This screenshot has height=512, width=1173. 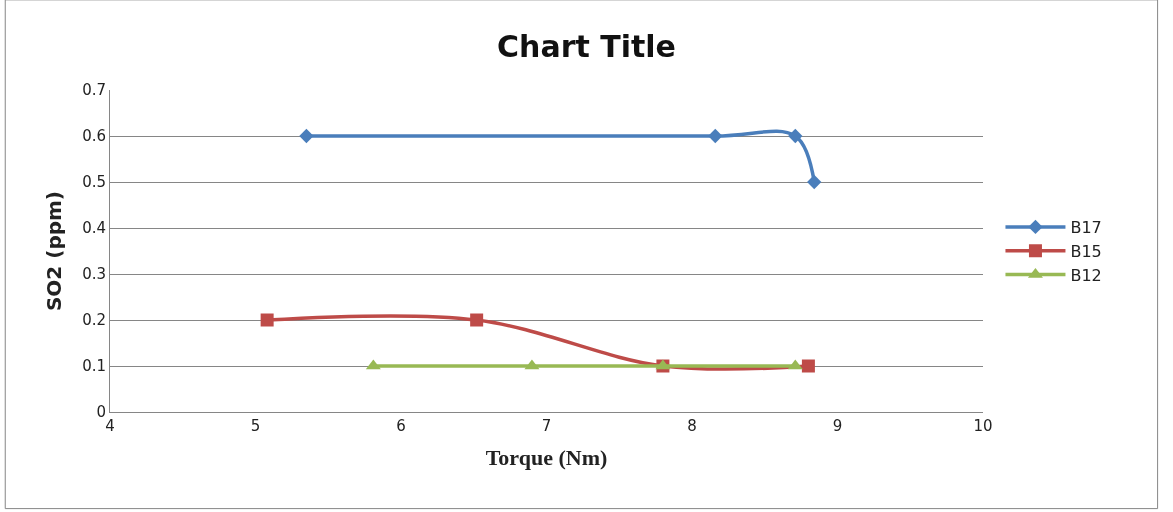 What do you see at coordinates (837, 426) in the screenshot?
I see `x-tick-label: 9` at bounding box center [837, 426].